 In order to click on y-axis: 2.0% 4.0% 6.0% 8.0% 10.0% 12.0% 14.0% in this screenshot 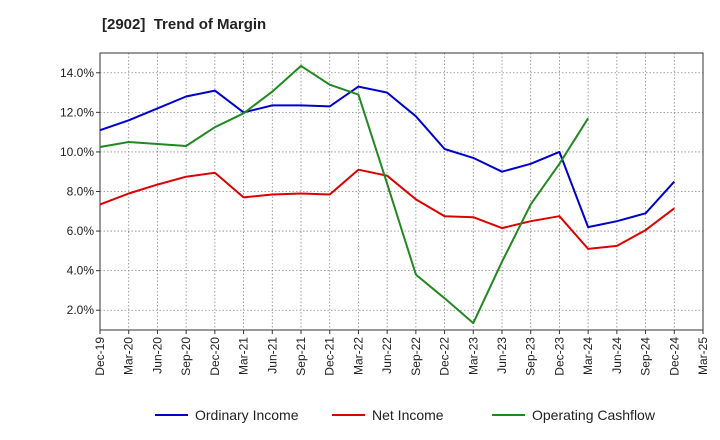, I will do `click(80, 191)`.